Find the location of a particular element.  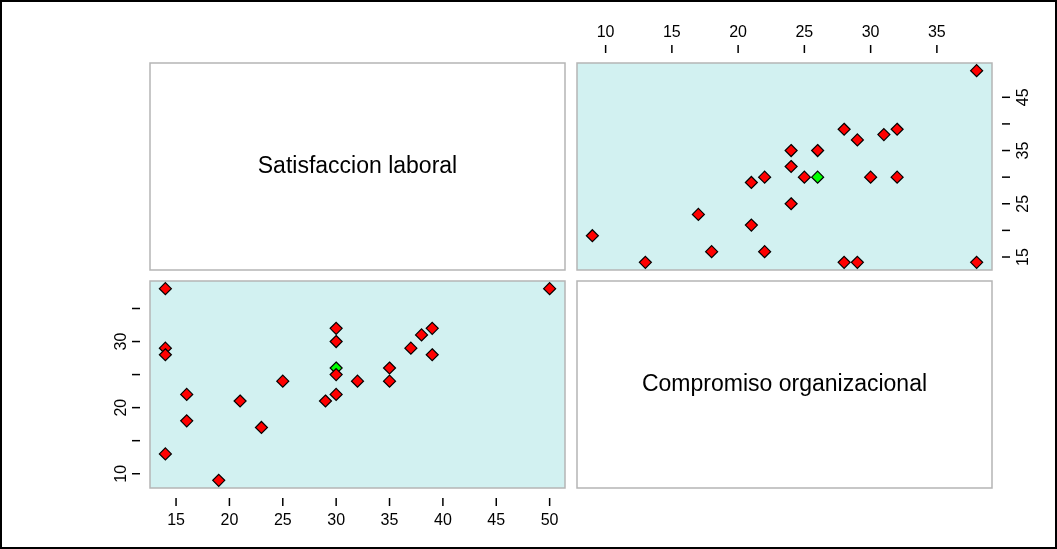

text: Compromiso organizacional is located at coordinates (784, 382).